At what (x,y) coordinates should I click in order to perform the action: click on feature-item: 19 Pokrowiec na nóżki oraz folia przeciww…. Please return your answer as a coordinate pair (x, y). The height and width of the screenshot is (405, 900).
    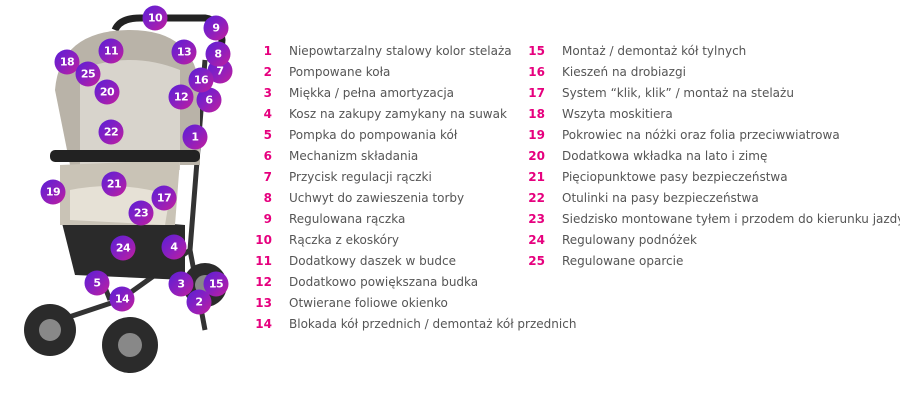
    Looking at the image, I should click on (711, 134).